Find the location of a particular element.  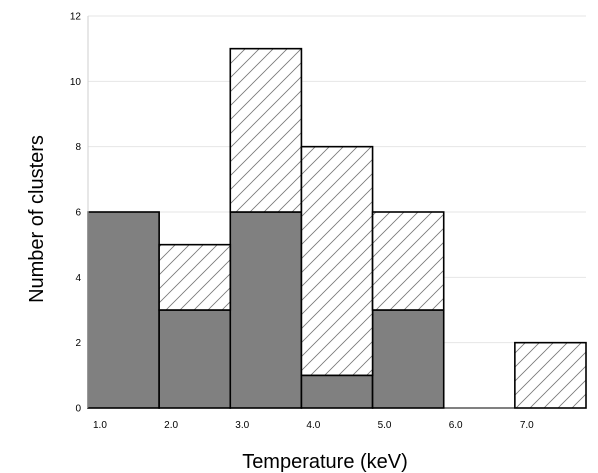

x-tick-label-4.0: 4.0 is located at coordinates (313, 425).